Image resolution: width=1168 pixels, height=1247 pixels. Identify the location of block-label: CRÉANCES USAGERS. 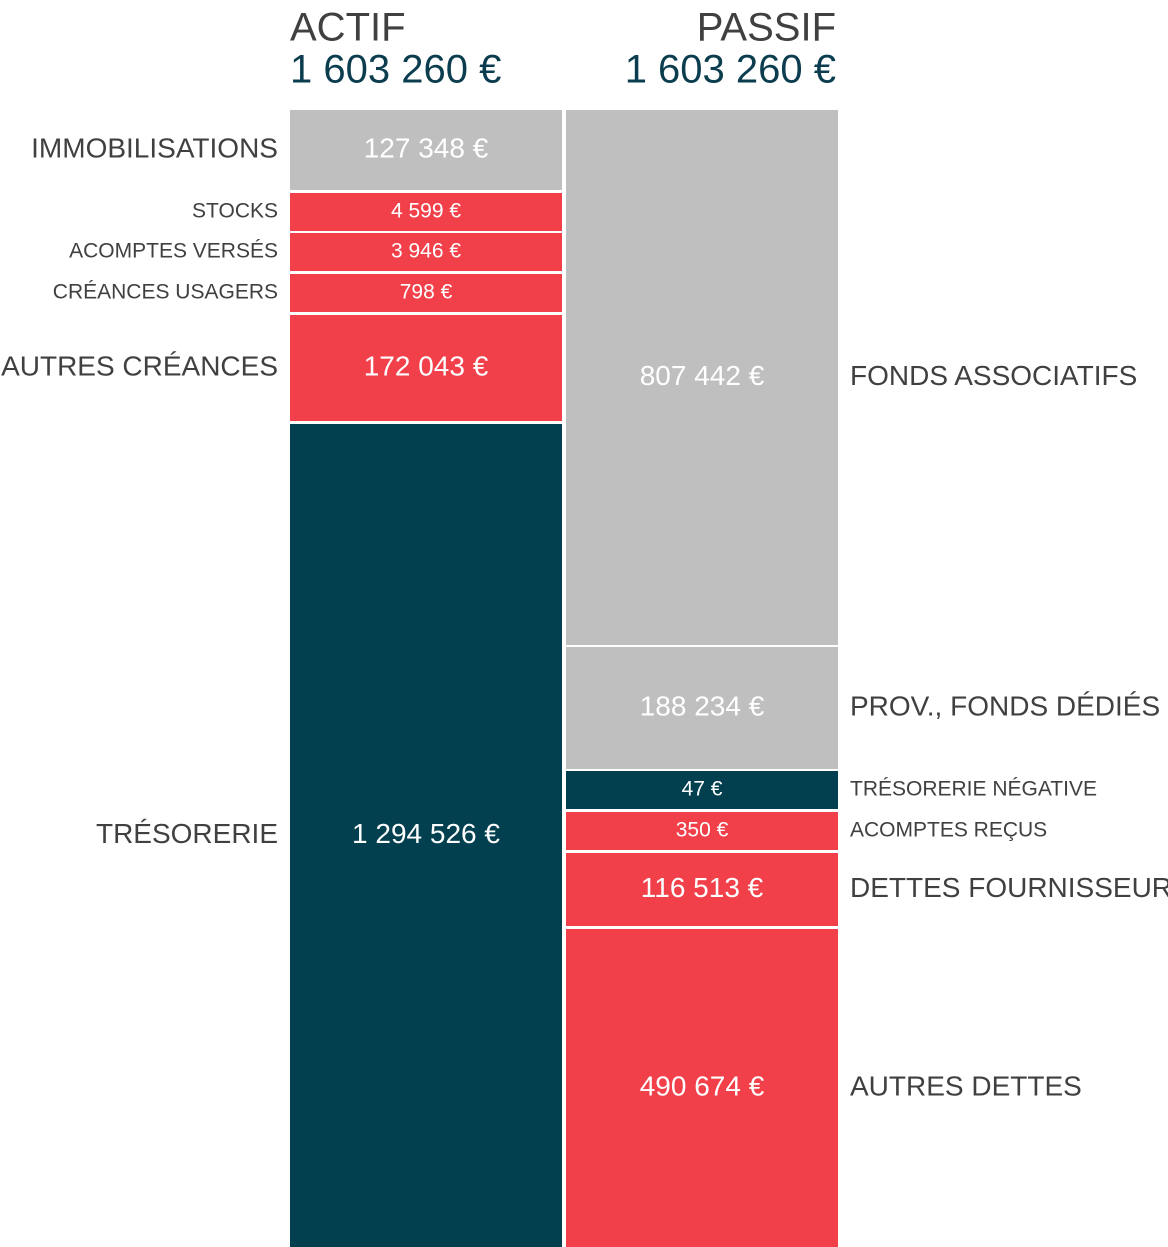
(165, 292).